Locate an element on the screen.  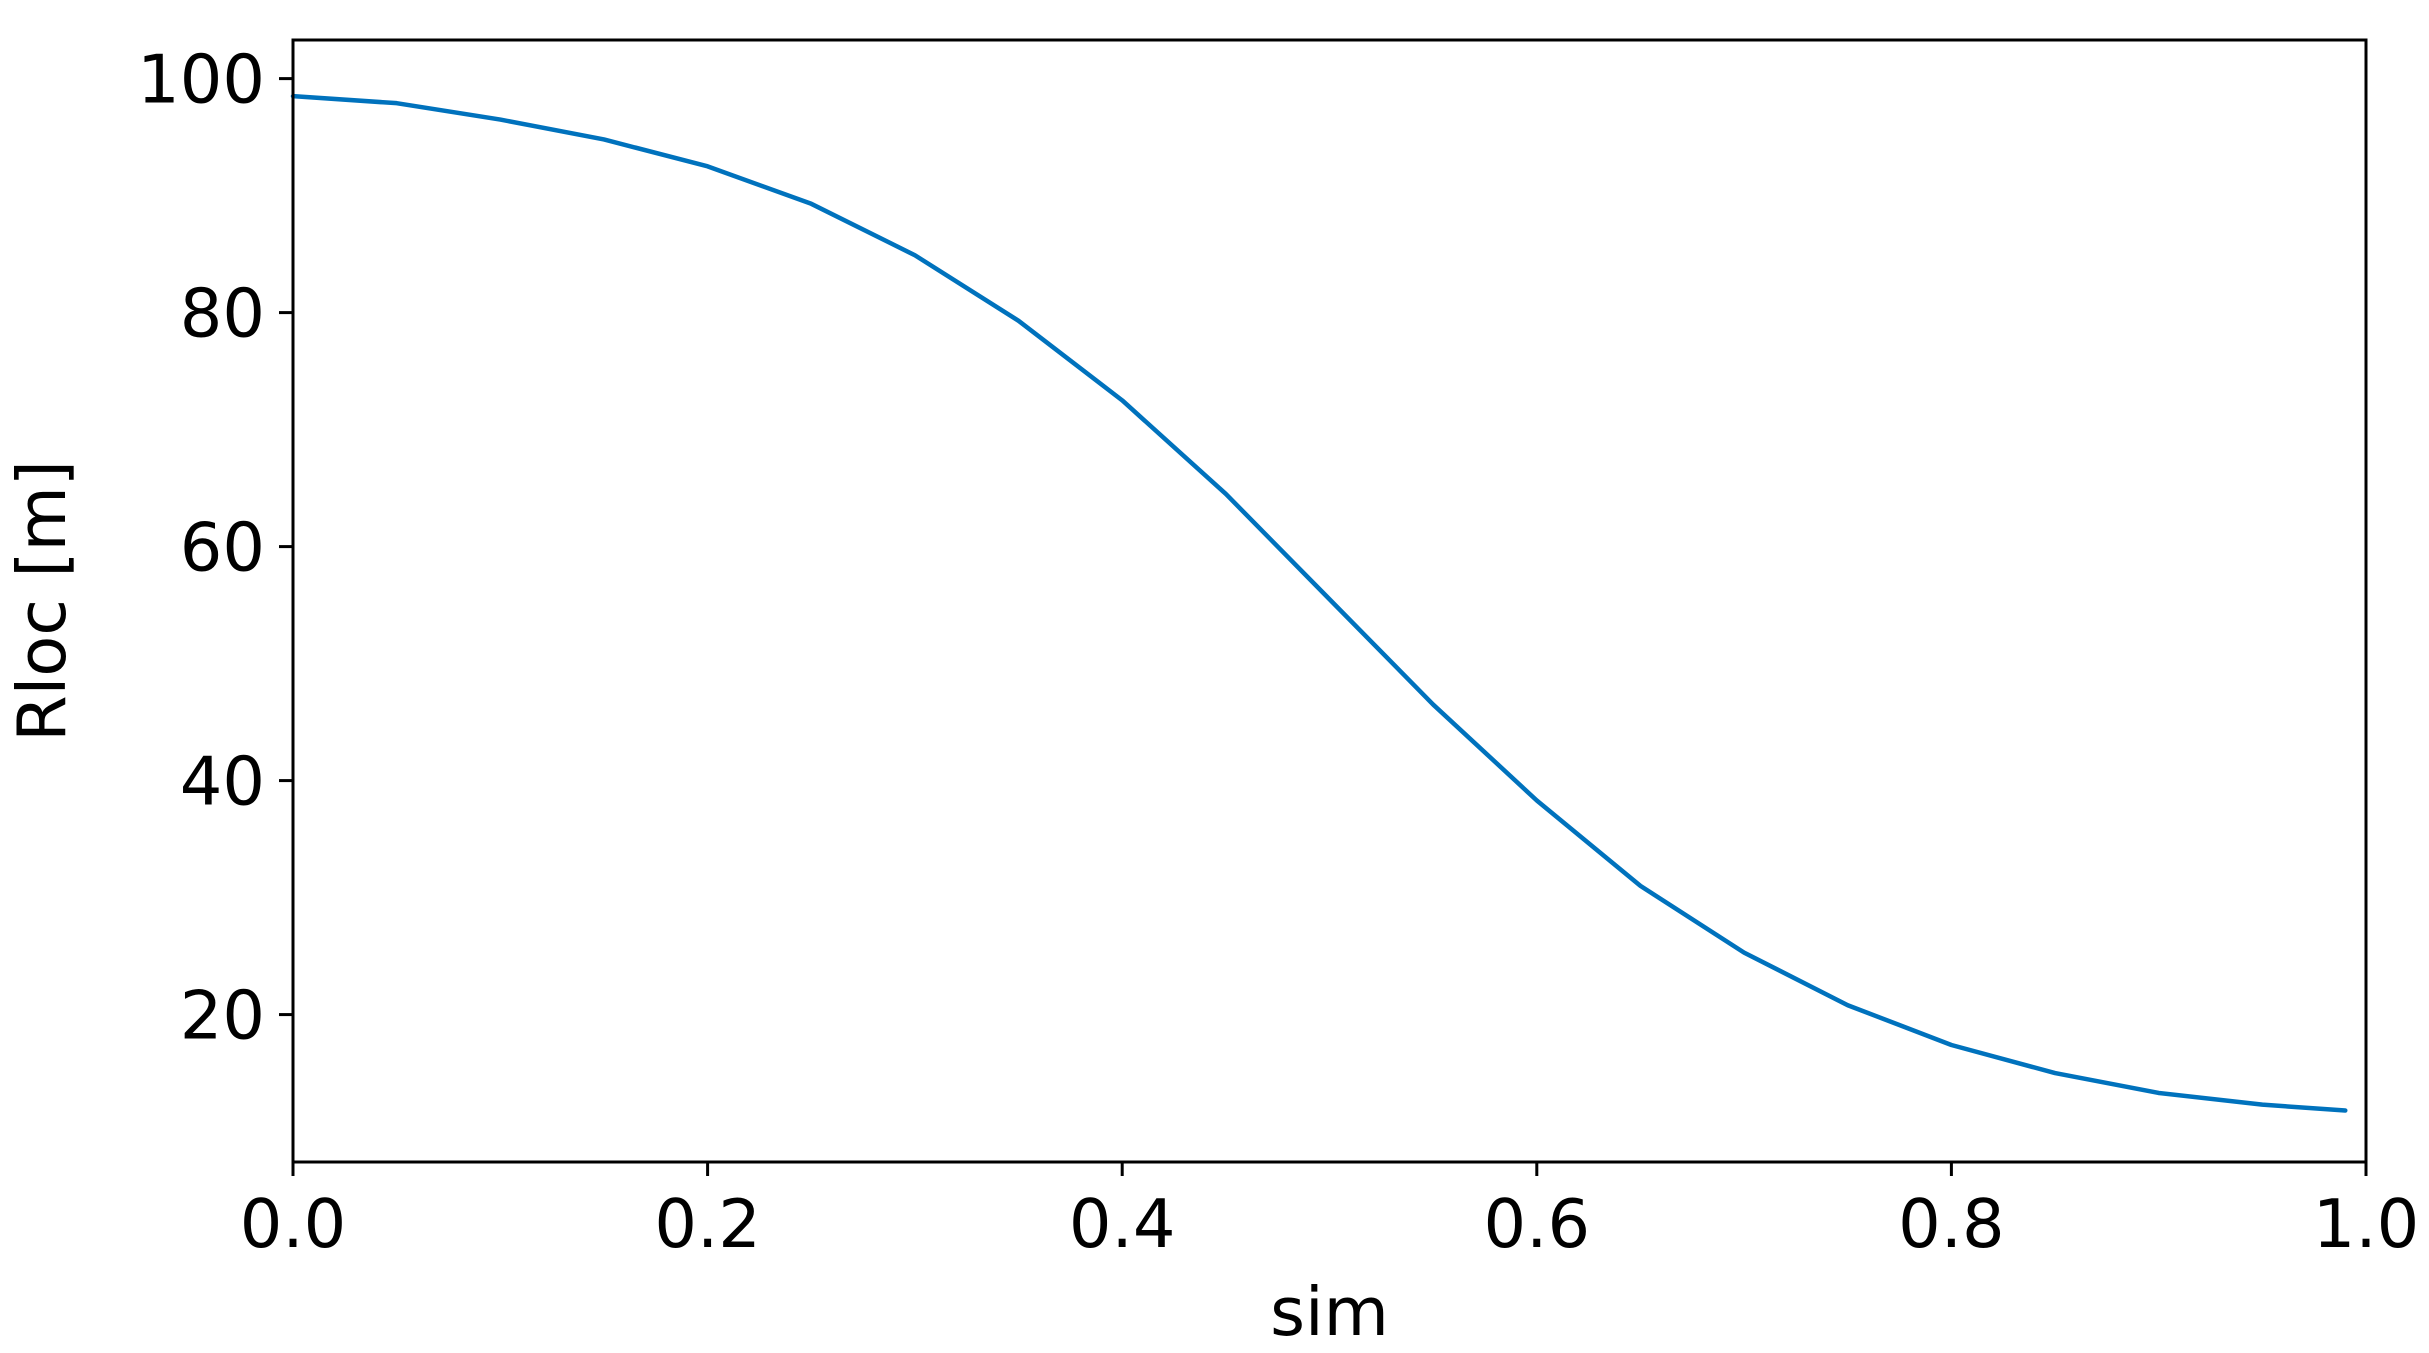
x-tick-label: 0.4 is located at coordinates (1122, 1224).